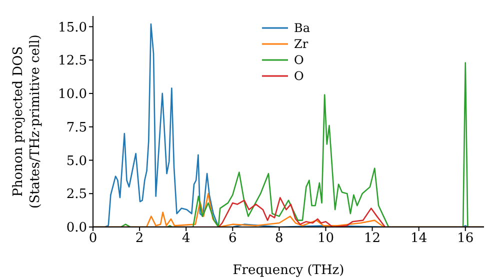 The image size is (500, 280). What do you see at coordinates (72, 61) in the screenshot?
I see `y-tick-label: 12.5` at bounding box center [72, 61].